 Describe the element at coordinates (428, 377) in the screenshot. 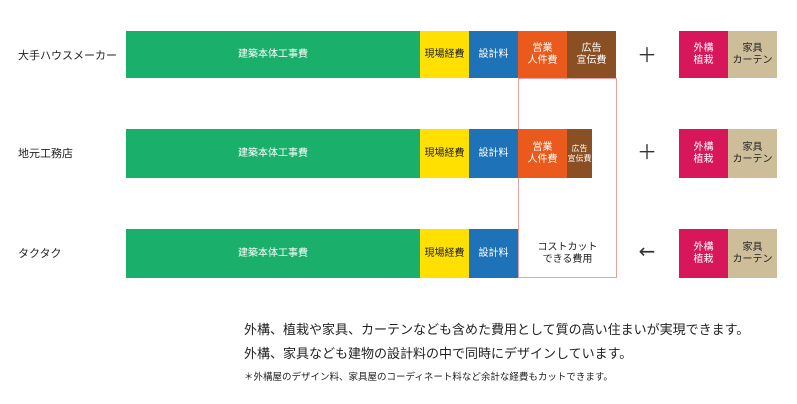

I see `footnote: ＊外構屋のデザイン料、家具屋のコーディネート料など余計な経費もカットできます。` at that location.